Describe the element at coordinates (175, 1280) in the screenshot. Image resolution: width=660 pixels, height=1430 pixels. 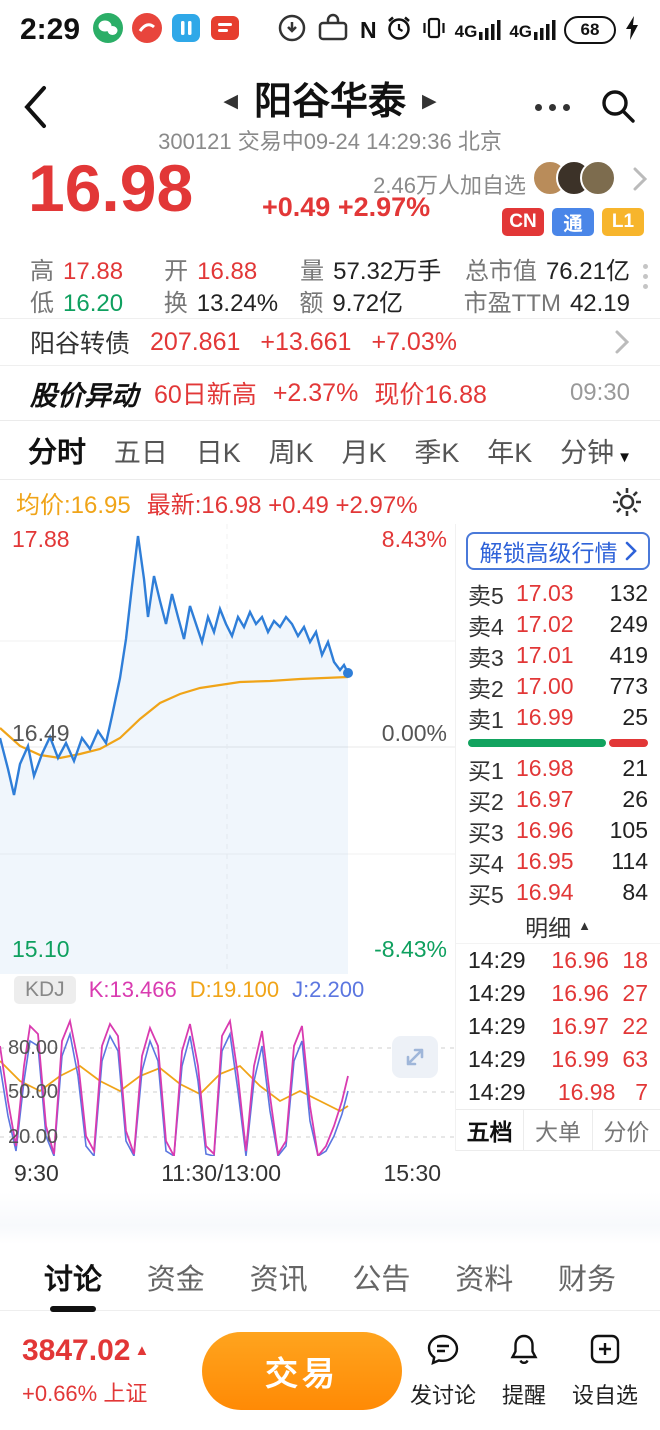
I see `tab-zijin: 资金` at that location.